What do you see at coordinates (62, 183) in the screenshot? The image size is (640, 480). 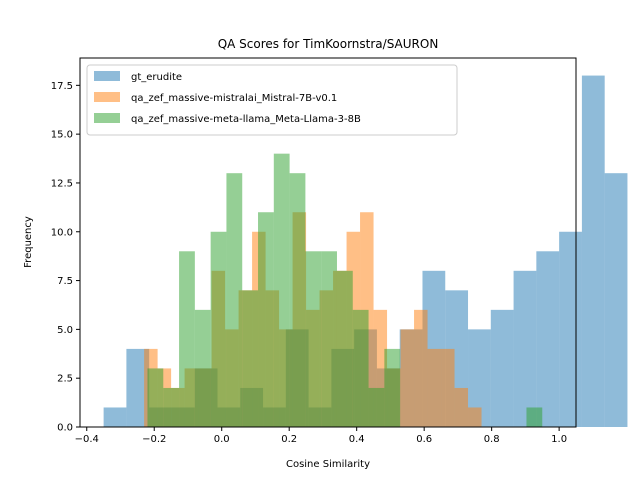 I see `y-tick-label: 12.5` at bounding box center [62, 183].